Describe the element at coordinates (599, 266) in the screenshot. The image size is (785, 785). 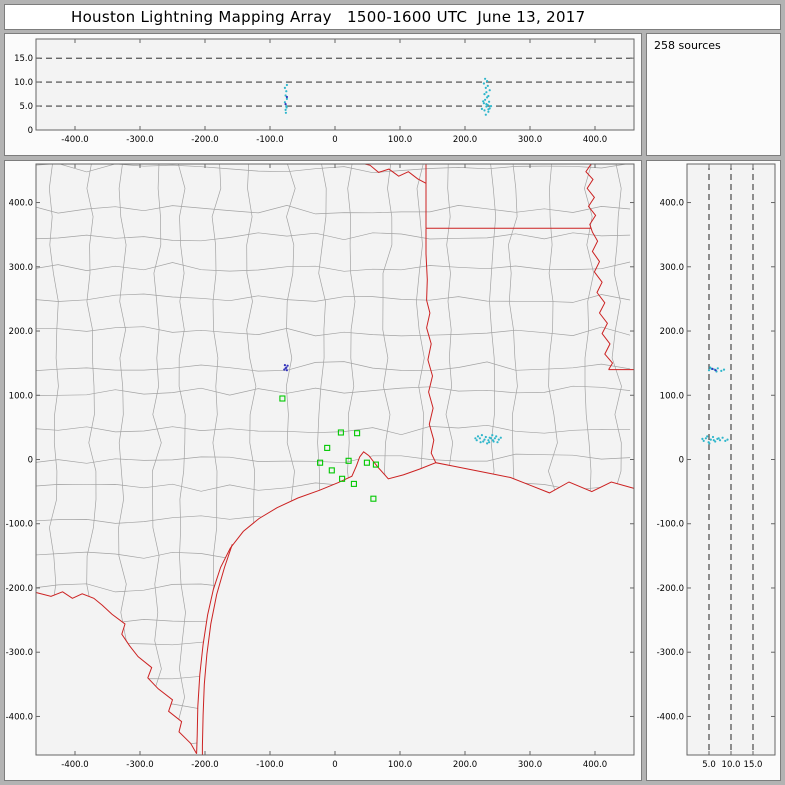
I see `border-mississippi-river` at that location.